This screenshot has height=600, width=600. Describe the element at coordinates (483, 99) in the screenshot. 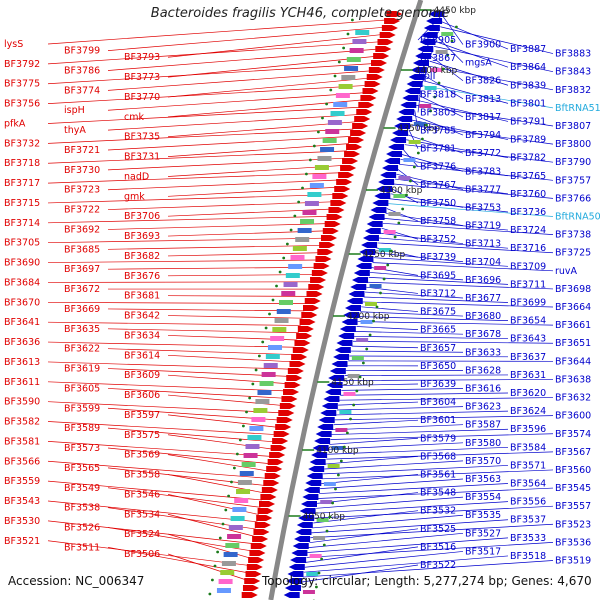

I see `gene-label-right: BF3813` at that location.